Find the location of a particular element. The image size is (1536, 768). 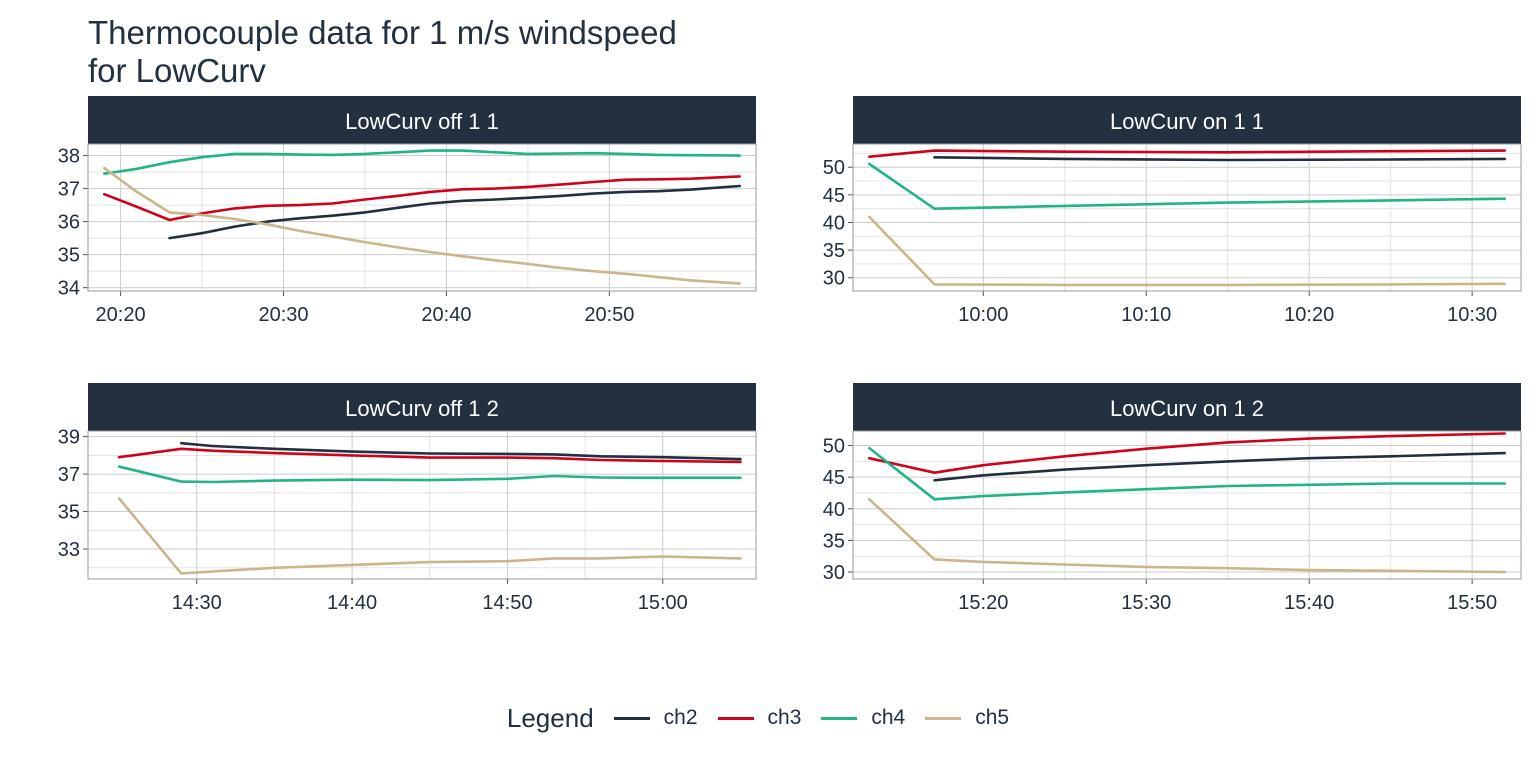

x-tick-label: 20:40 is located at coordinates (446, 315).